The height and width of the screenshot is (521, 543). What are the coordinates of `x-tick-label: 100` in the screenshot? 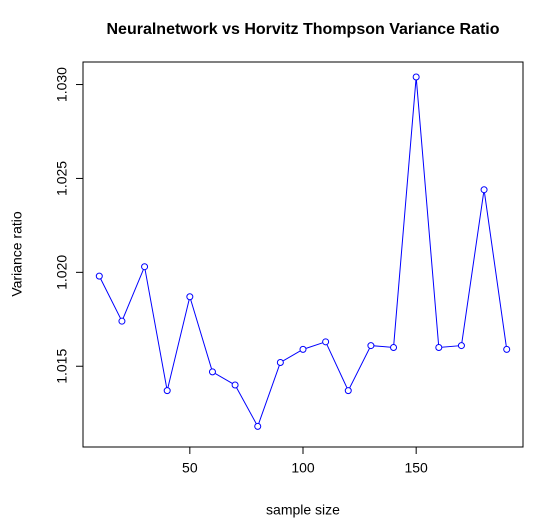 It's located at (303, 468).